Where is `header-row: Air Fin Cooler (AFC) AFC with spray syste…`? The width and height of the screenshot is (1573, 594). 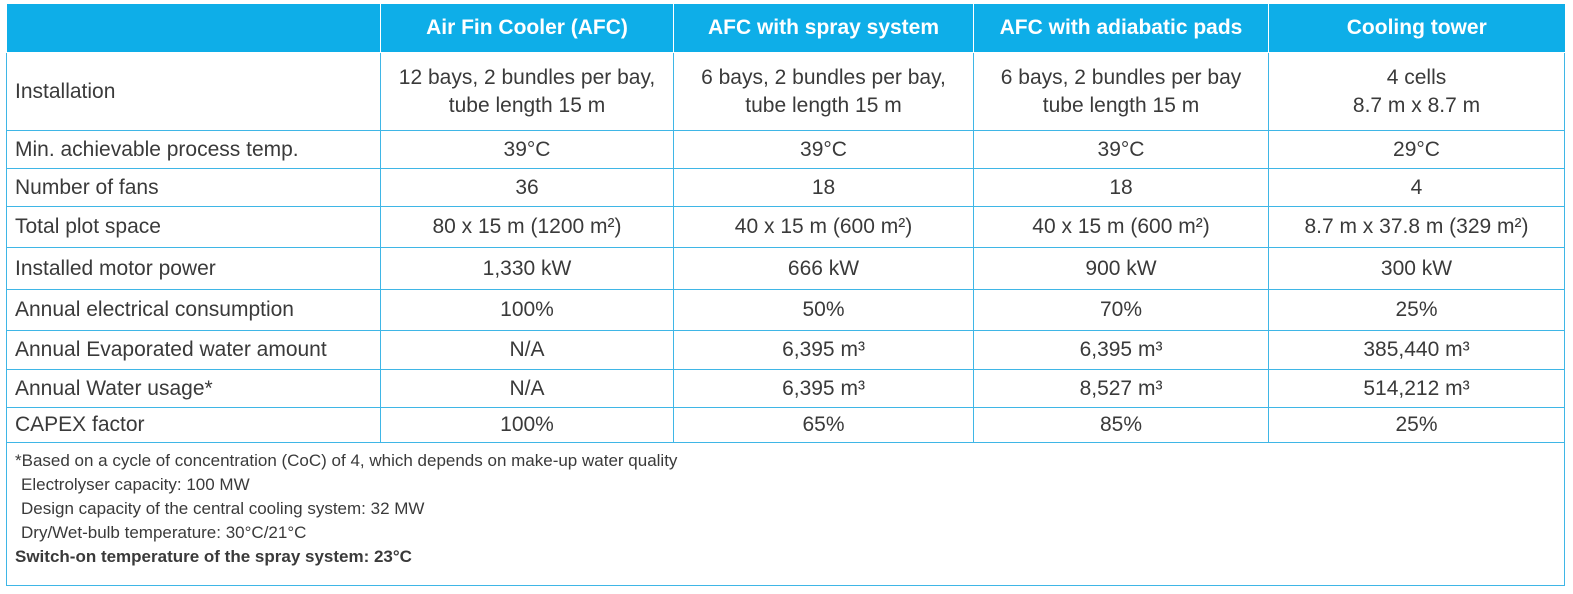 header-row: Air Fin Cooler (AFC) AFC with spray syste… is located at coordinates (785, 28).